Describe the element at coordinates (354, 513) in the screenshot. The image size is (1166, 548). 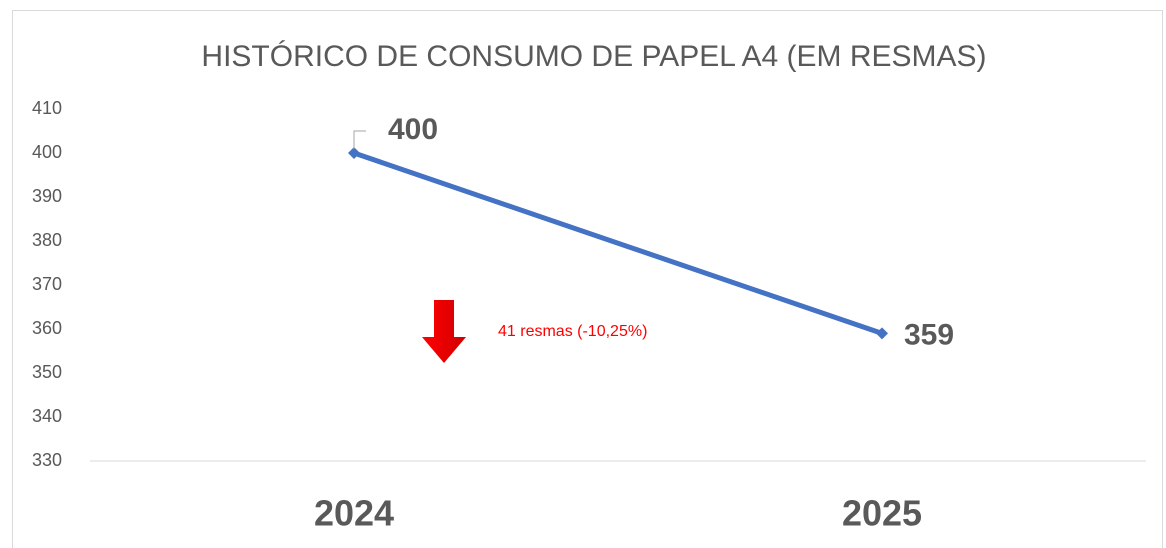
I see `x-tick-label: 2024` at that location.